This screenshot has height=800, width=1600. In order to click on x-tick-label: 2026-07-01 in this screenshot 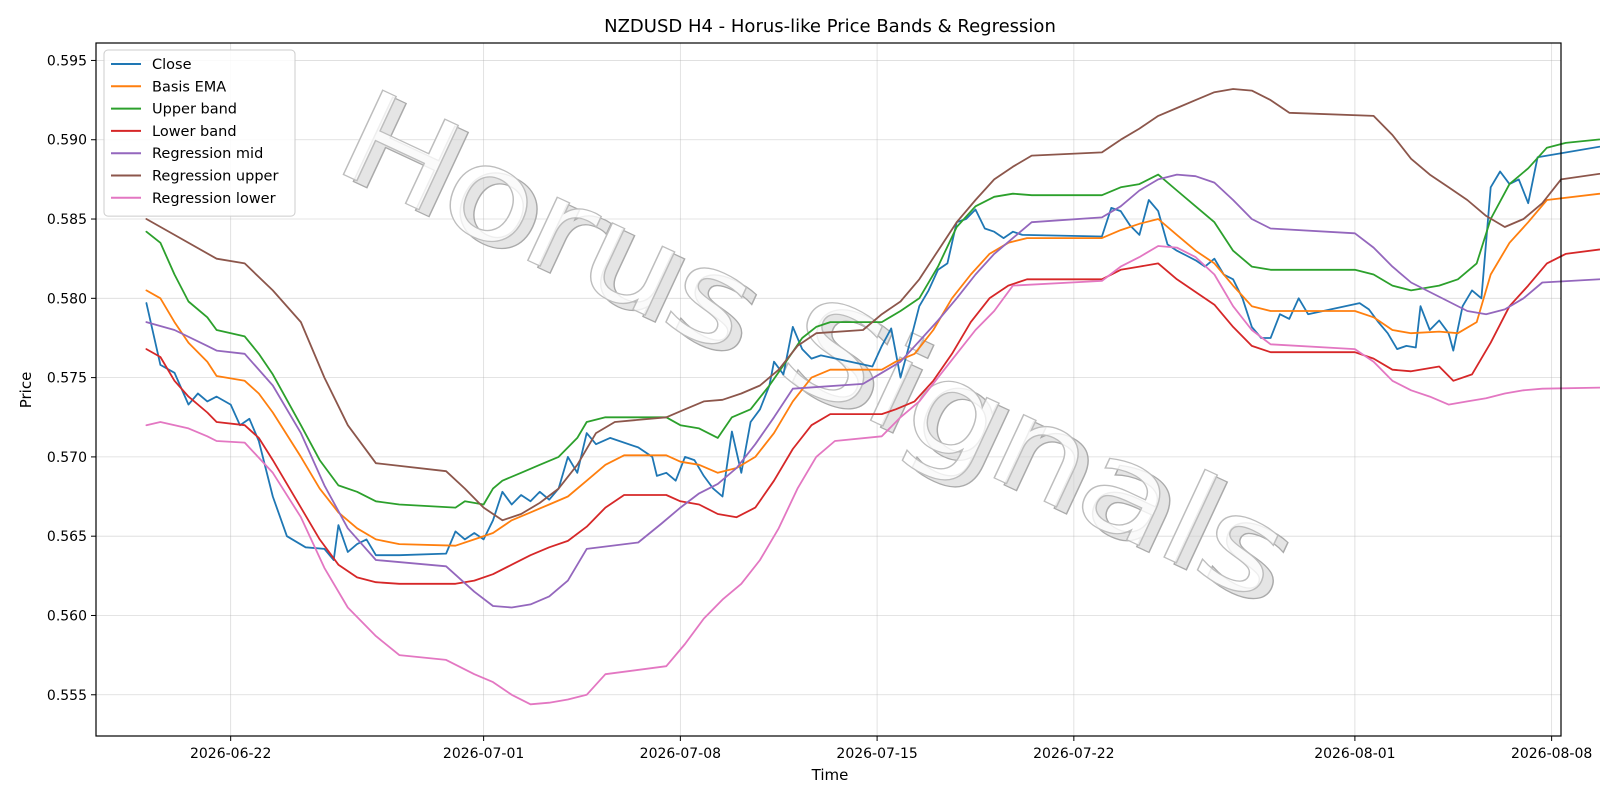, I will do `click(483, 754)`.